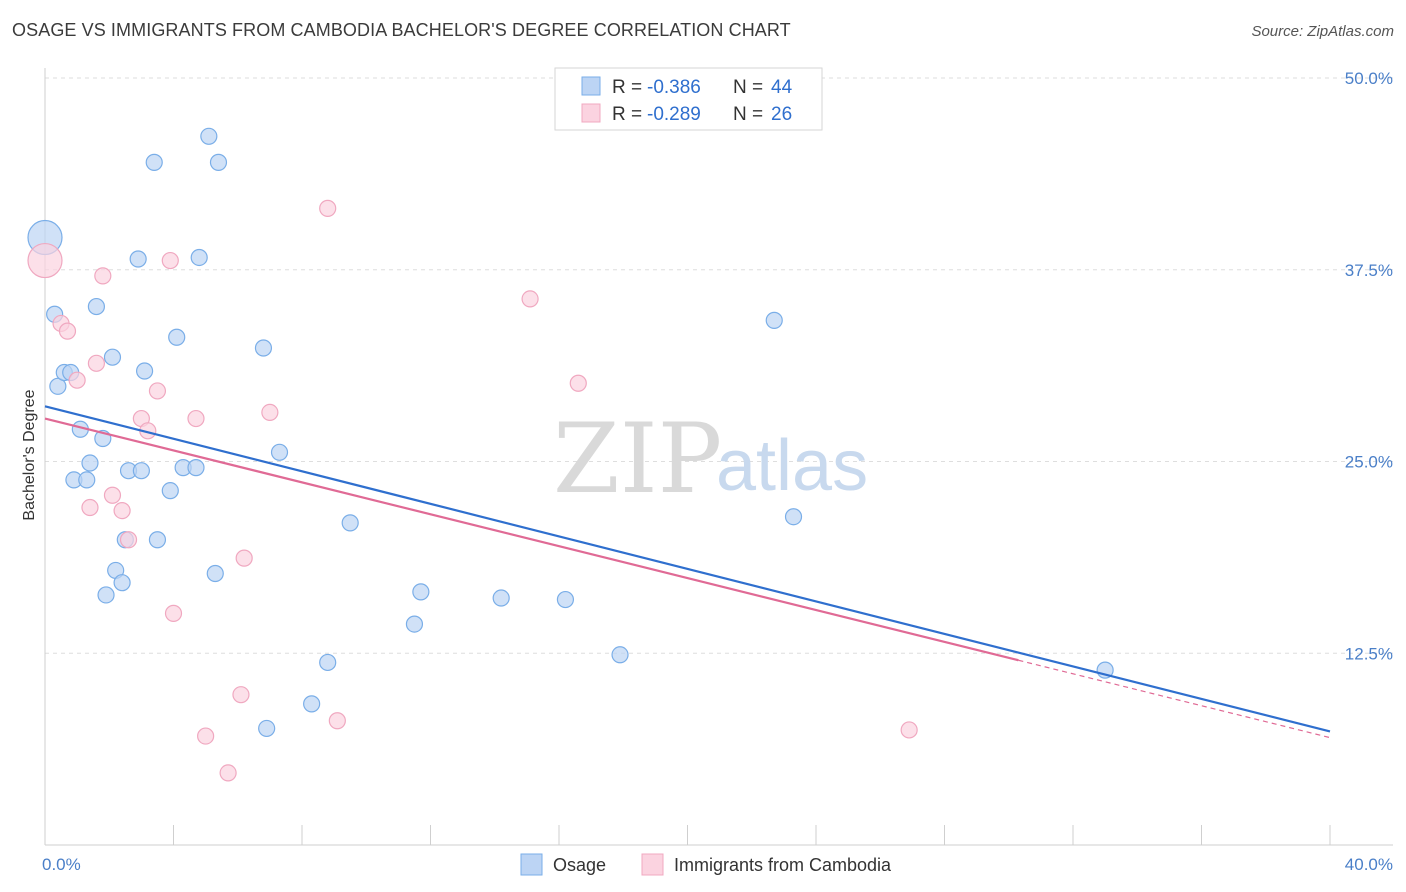 The image size is (1406, 892). I want to click on x-tick-labels: 0.0% 40.0%, so click(717, 864).